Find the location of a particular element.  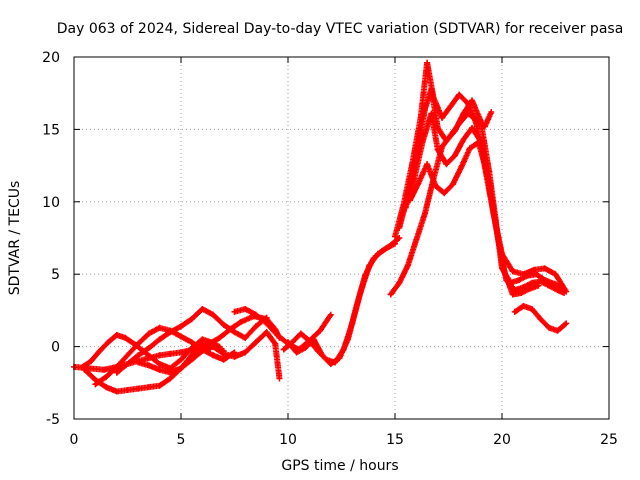

y-tick-label: 5 is located at coordinates (55, 275).